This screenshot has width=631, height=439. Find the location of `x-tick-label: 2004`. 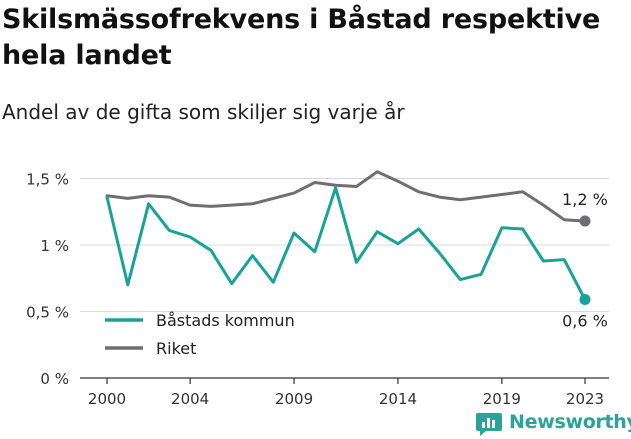

x-tick-label: 2004 is located at coordinates (190, 399).